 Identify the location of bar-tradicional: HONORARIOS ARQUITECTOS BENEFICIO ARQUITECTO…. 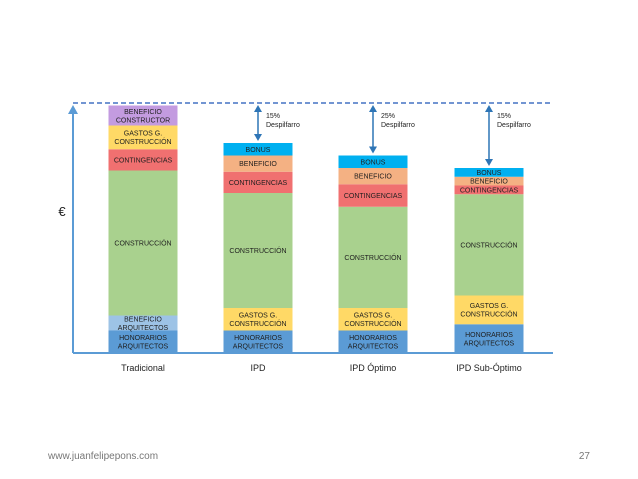
(143, 229).